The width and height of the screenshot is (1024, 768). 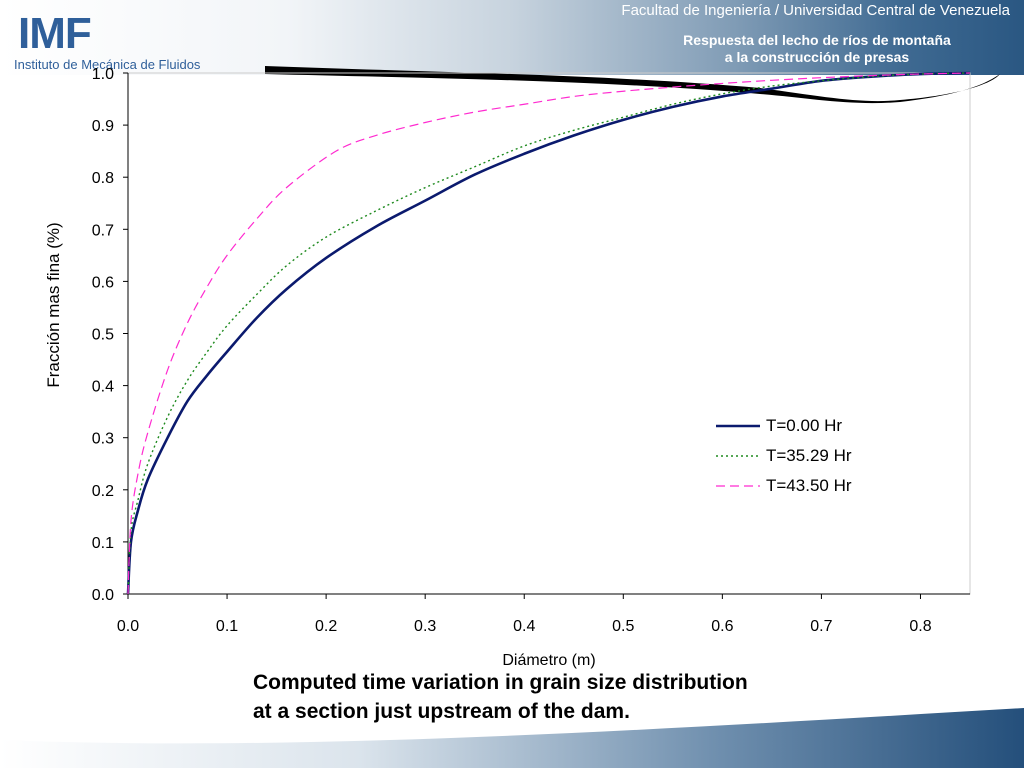 I want to click on y-tick-label: 0.9, so click(x=103, y=126).